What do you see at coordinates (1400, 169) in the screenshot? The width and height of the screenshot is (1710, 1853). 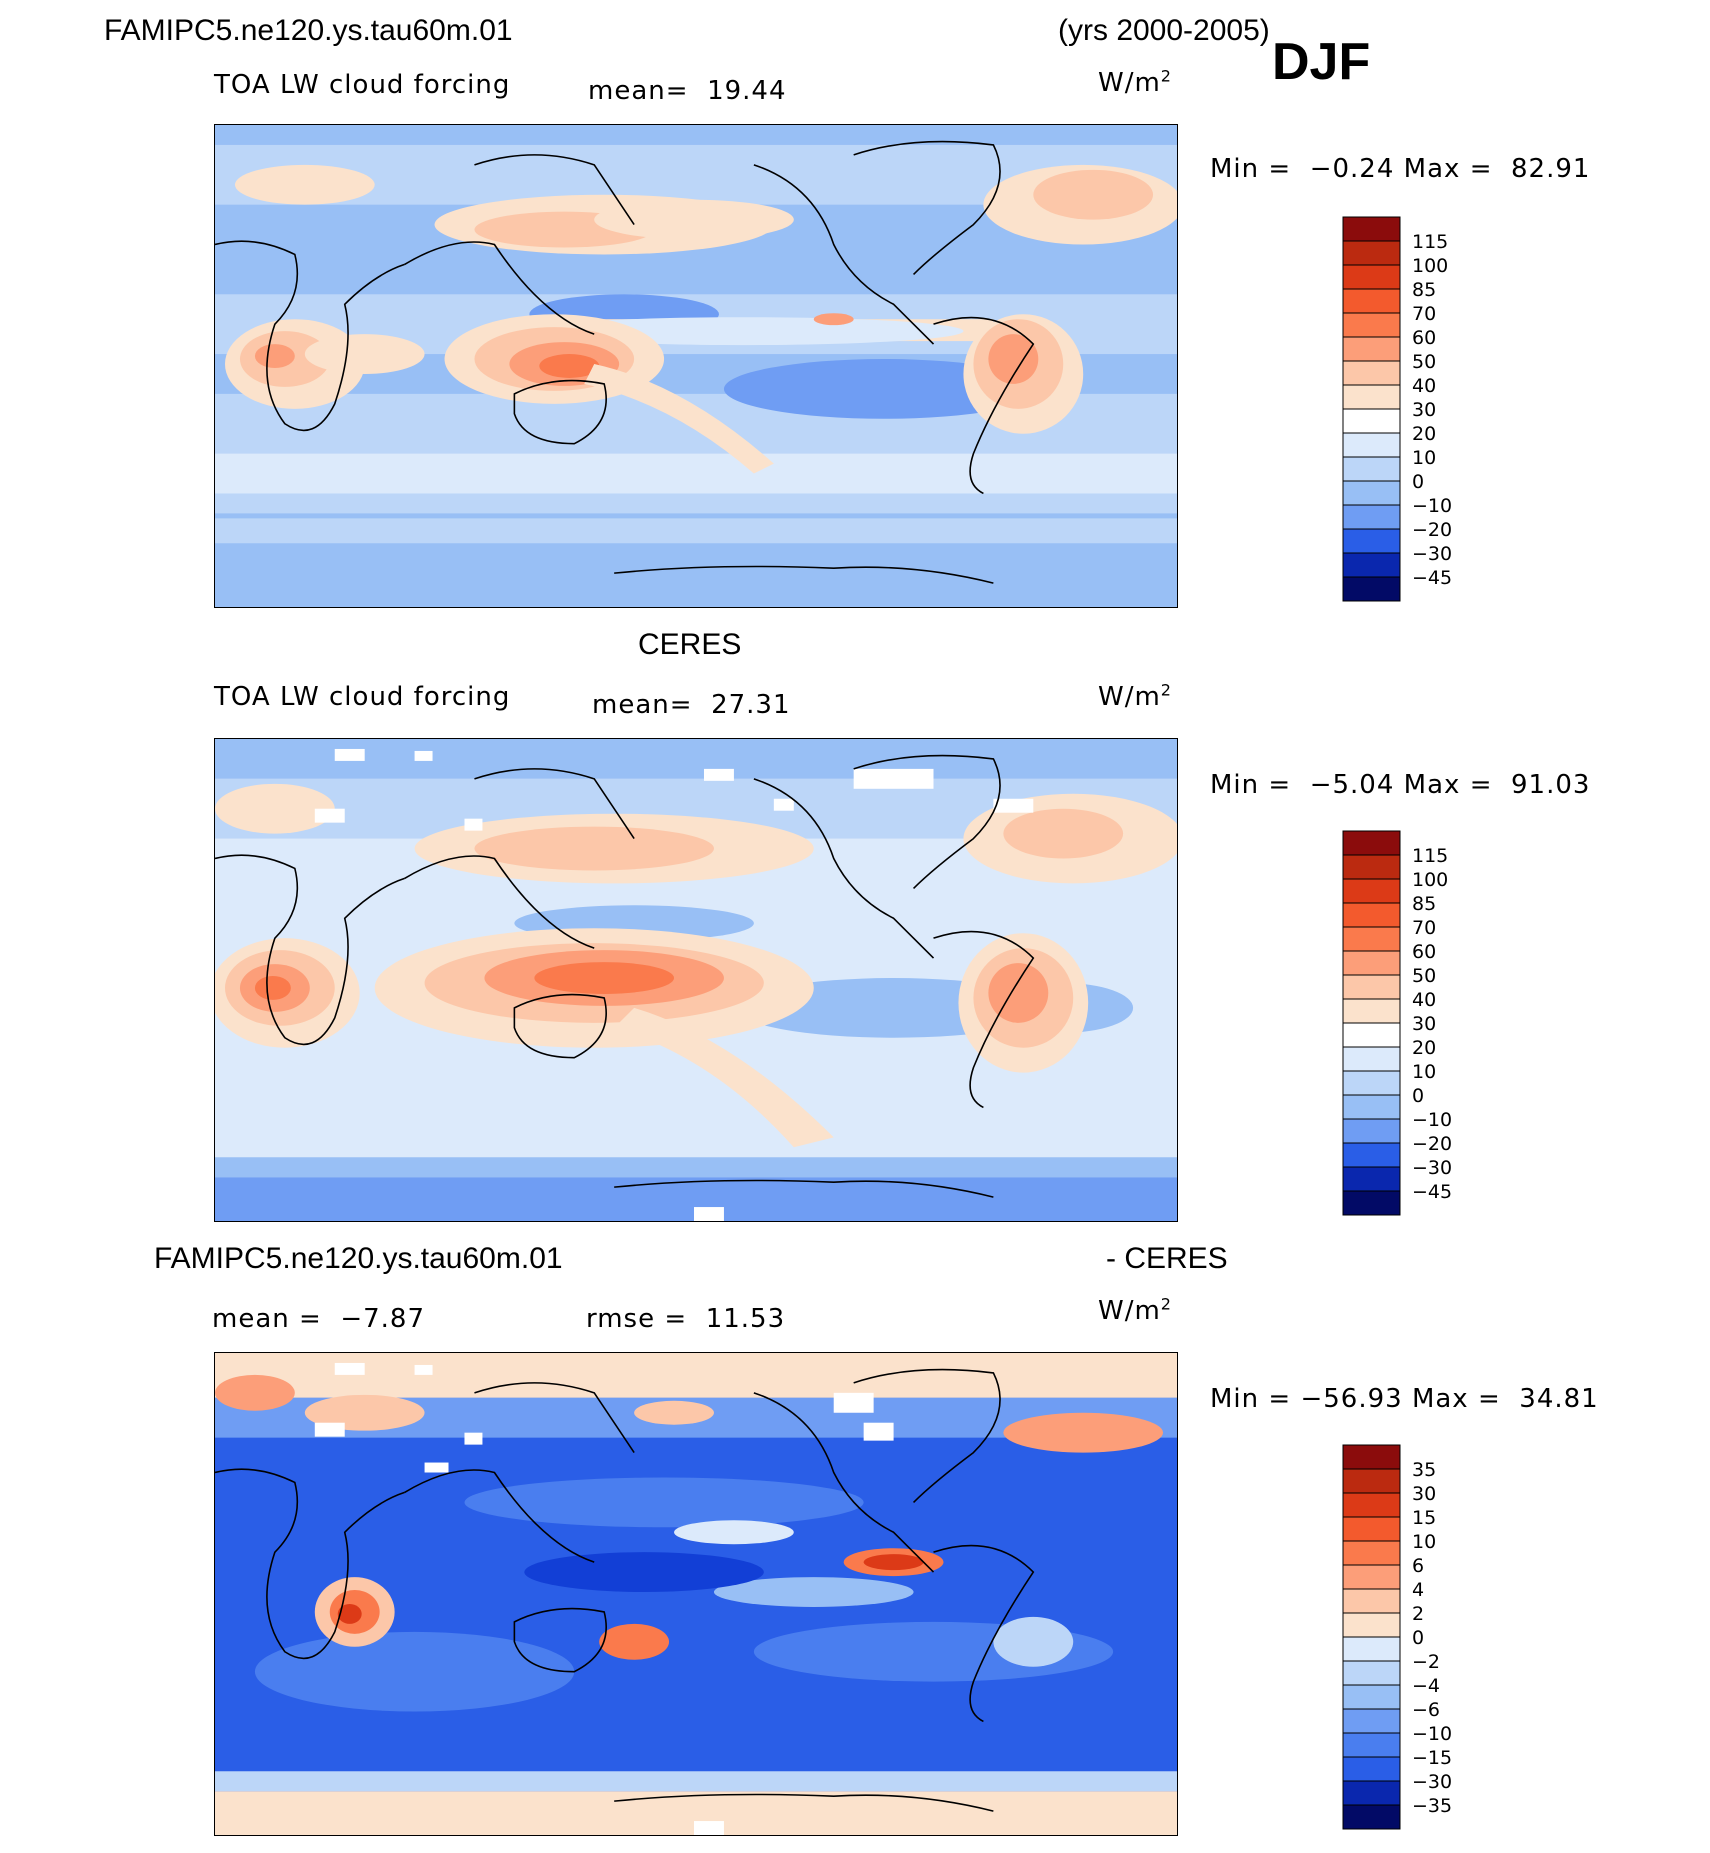 I see `panel1-minmax: Min = −0.24 Max = 82.91` at bounding box center [1400, 169].